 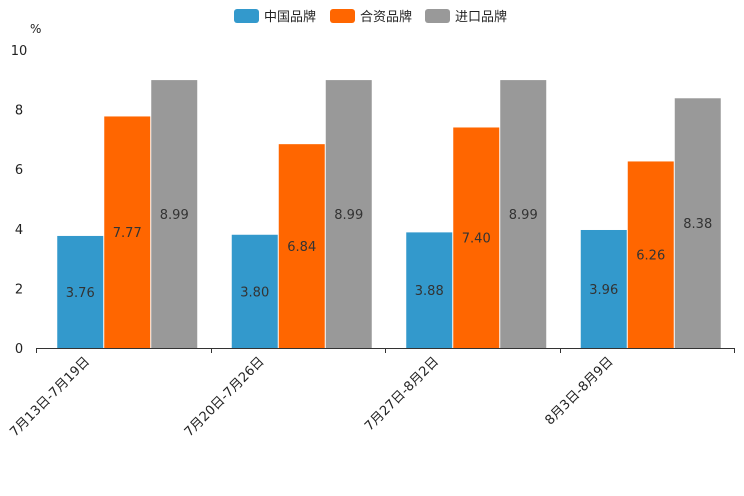 I want to click on bar-value-label-2-1: 7.77, so click(x=127, y=233).